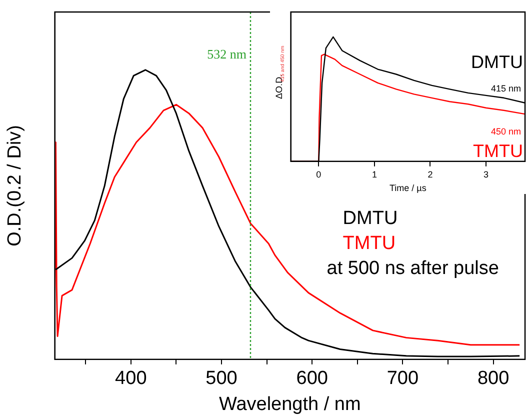  What do you see at coordinates (505, 88) in the screenshot?
I see `series-label: 415 nm` at bounding box center [505, 88].